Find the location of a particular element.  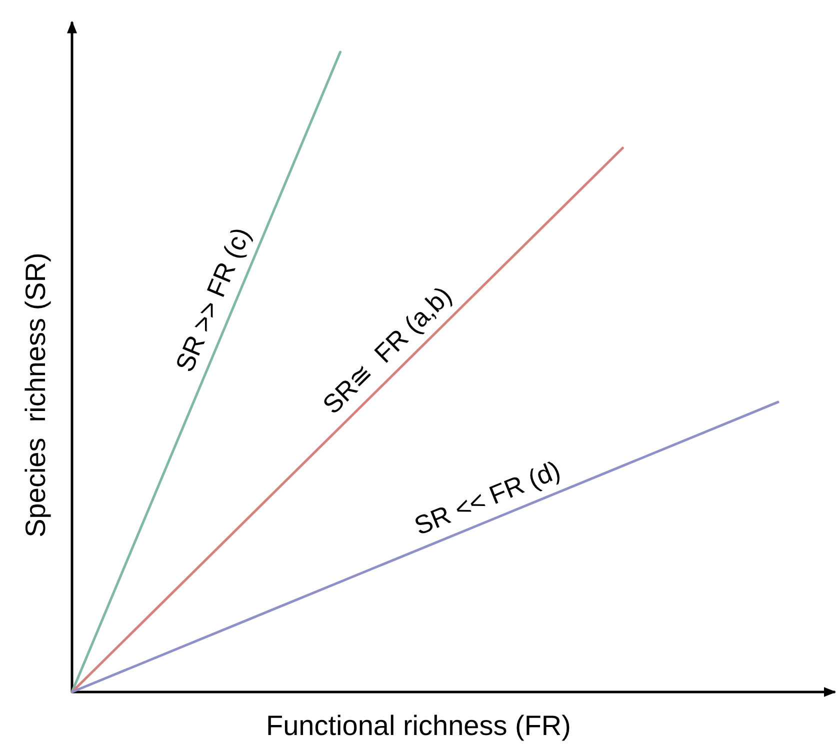

annotation: SR >> FR (c) is located at coordinates (212, 299).